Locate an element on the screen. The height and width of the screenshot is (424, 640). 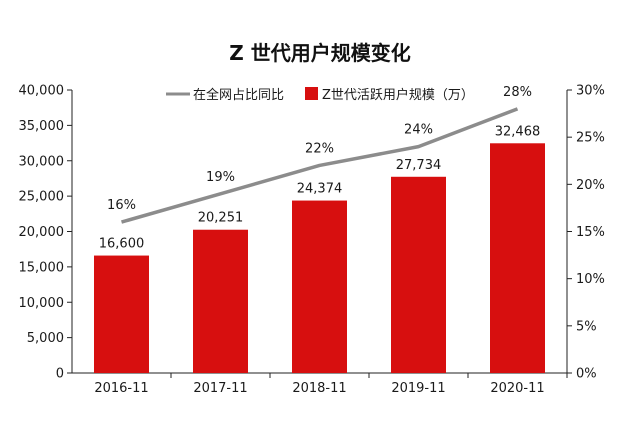
right-tick-label: 30% is located at coordinates (590, 91).